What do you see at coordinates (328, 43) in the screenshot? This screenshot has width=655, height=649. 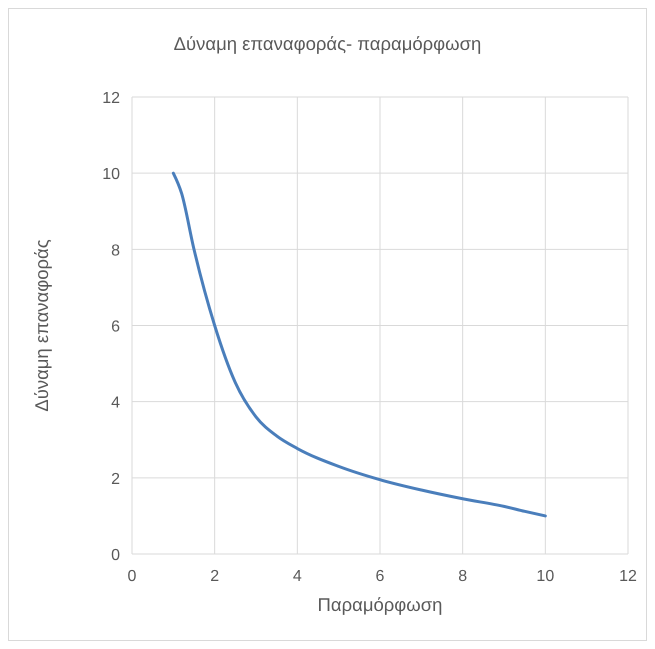 I see `chart-title: Δύναμη επαναφοράς- παραμόρφωση` at bounding box center [328, 43].